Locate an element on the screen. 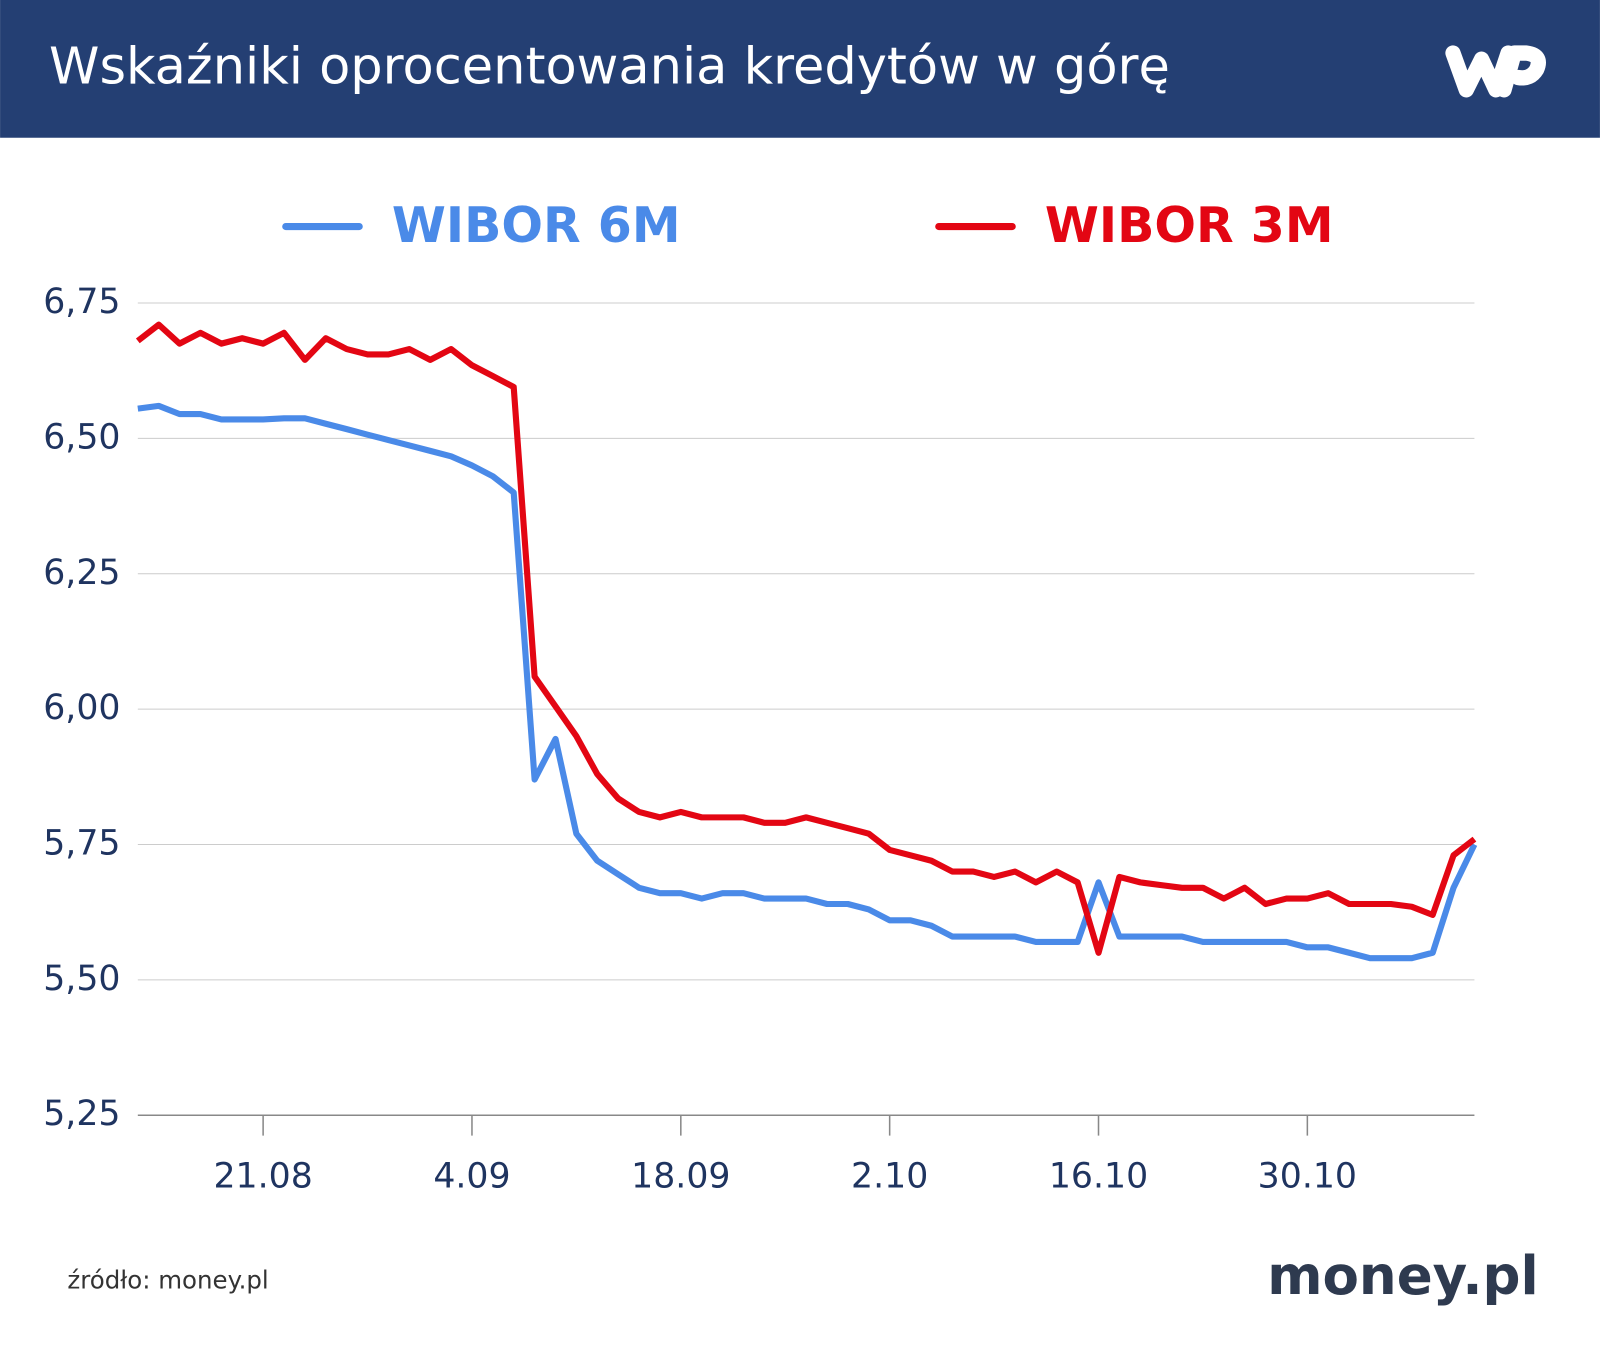 This screenshot has height=1356, width=1600. chart-title: Wskaźniki oprocentowania kredytów w górę is located at coordinates (609, 66).